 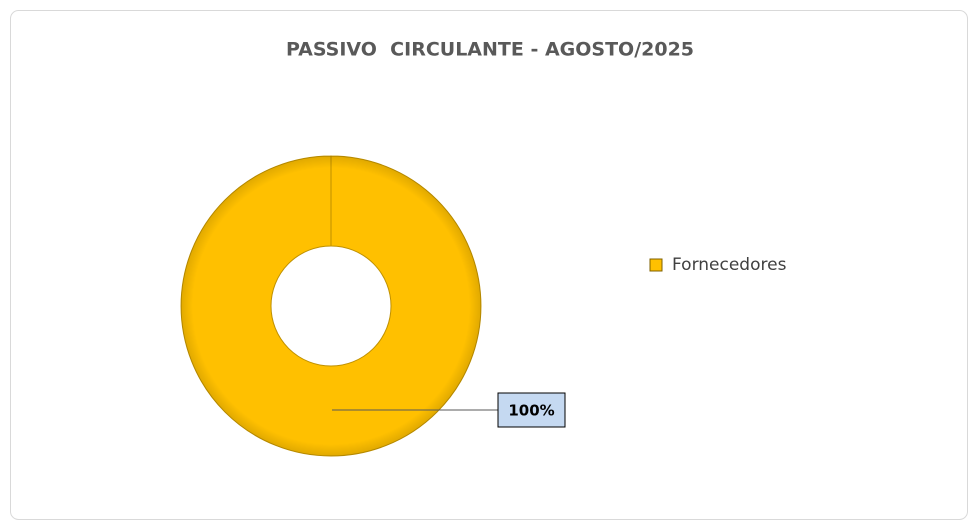 What do you see at coordinates (490, 50) in the screenshot?
I see `chart-title: PASSIVO CIRCULANTE - AGOSTO/2025` at bounding box center [490, 50].